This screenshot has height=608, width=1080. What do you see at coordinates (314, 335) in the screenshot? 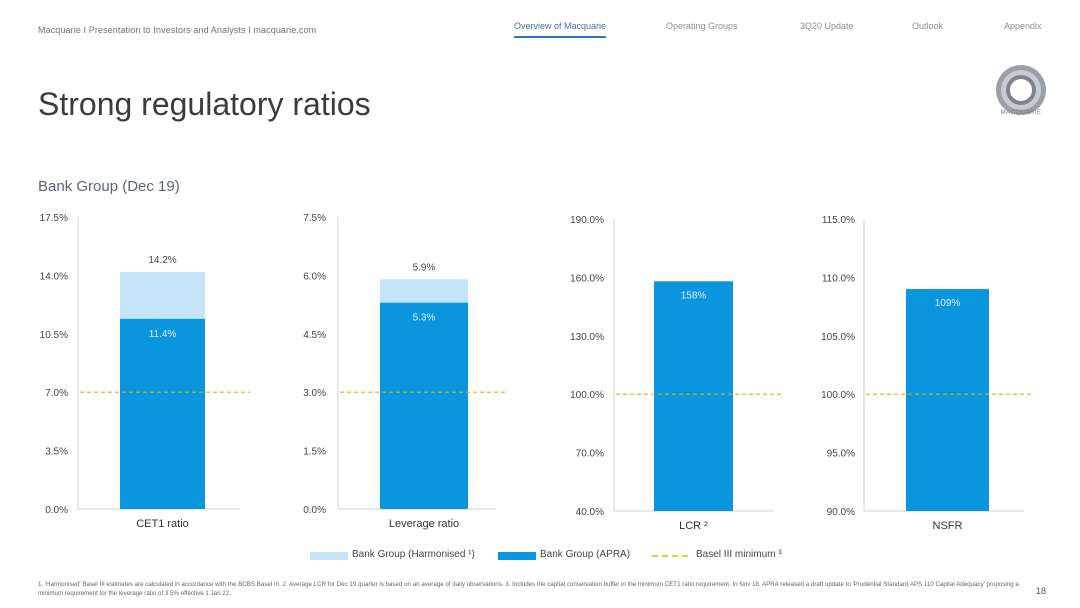
I see `y-tick-label: 4.5%` at bounding box center [314, 335].